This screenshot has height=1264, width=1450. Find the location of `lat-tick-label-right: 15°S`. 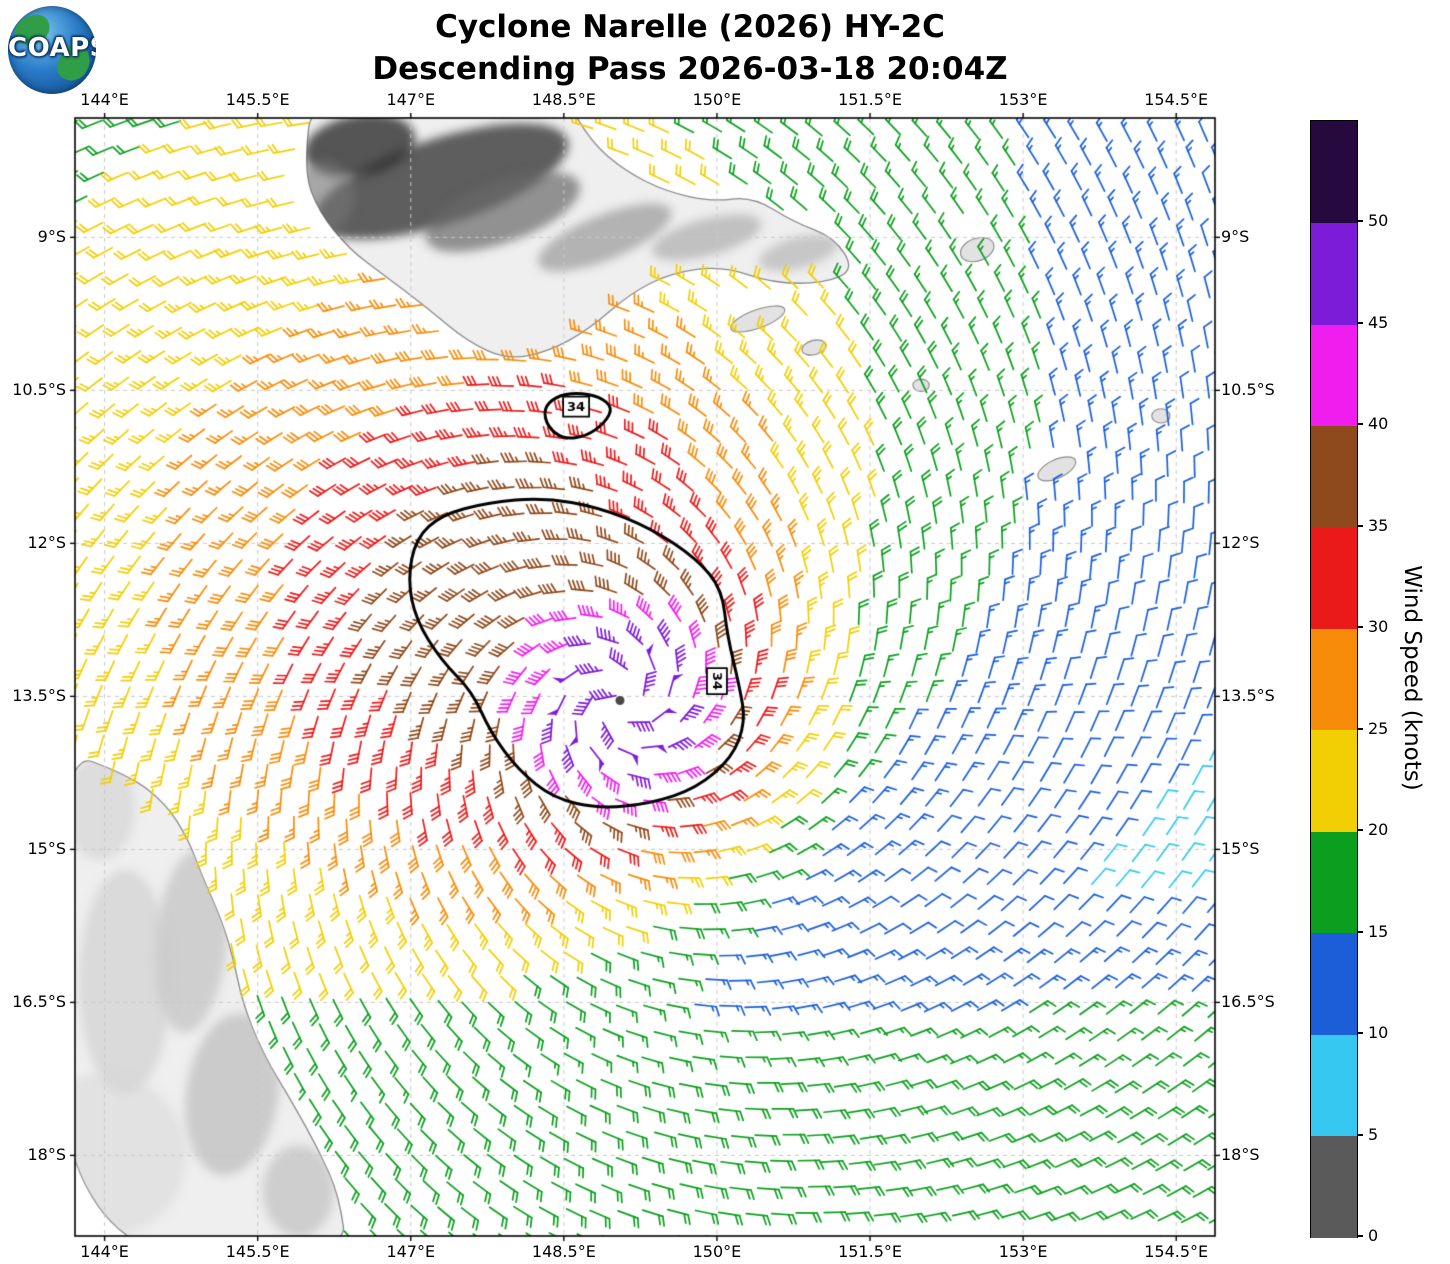

lat-tick-label-right: 15°S is located at coordinates (1240, 849).